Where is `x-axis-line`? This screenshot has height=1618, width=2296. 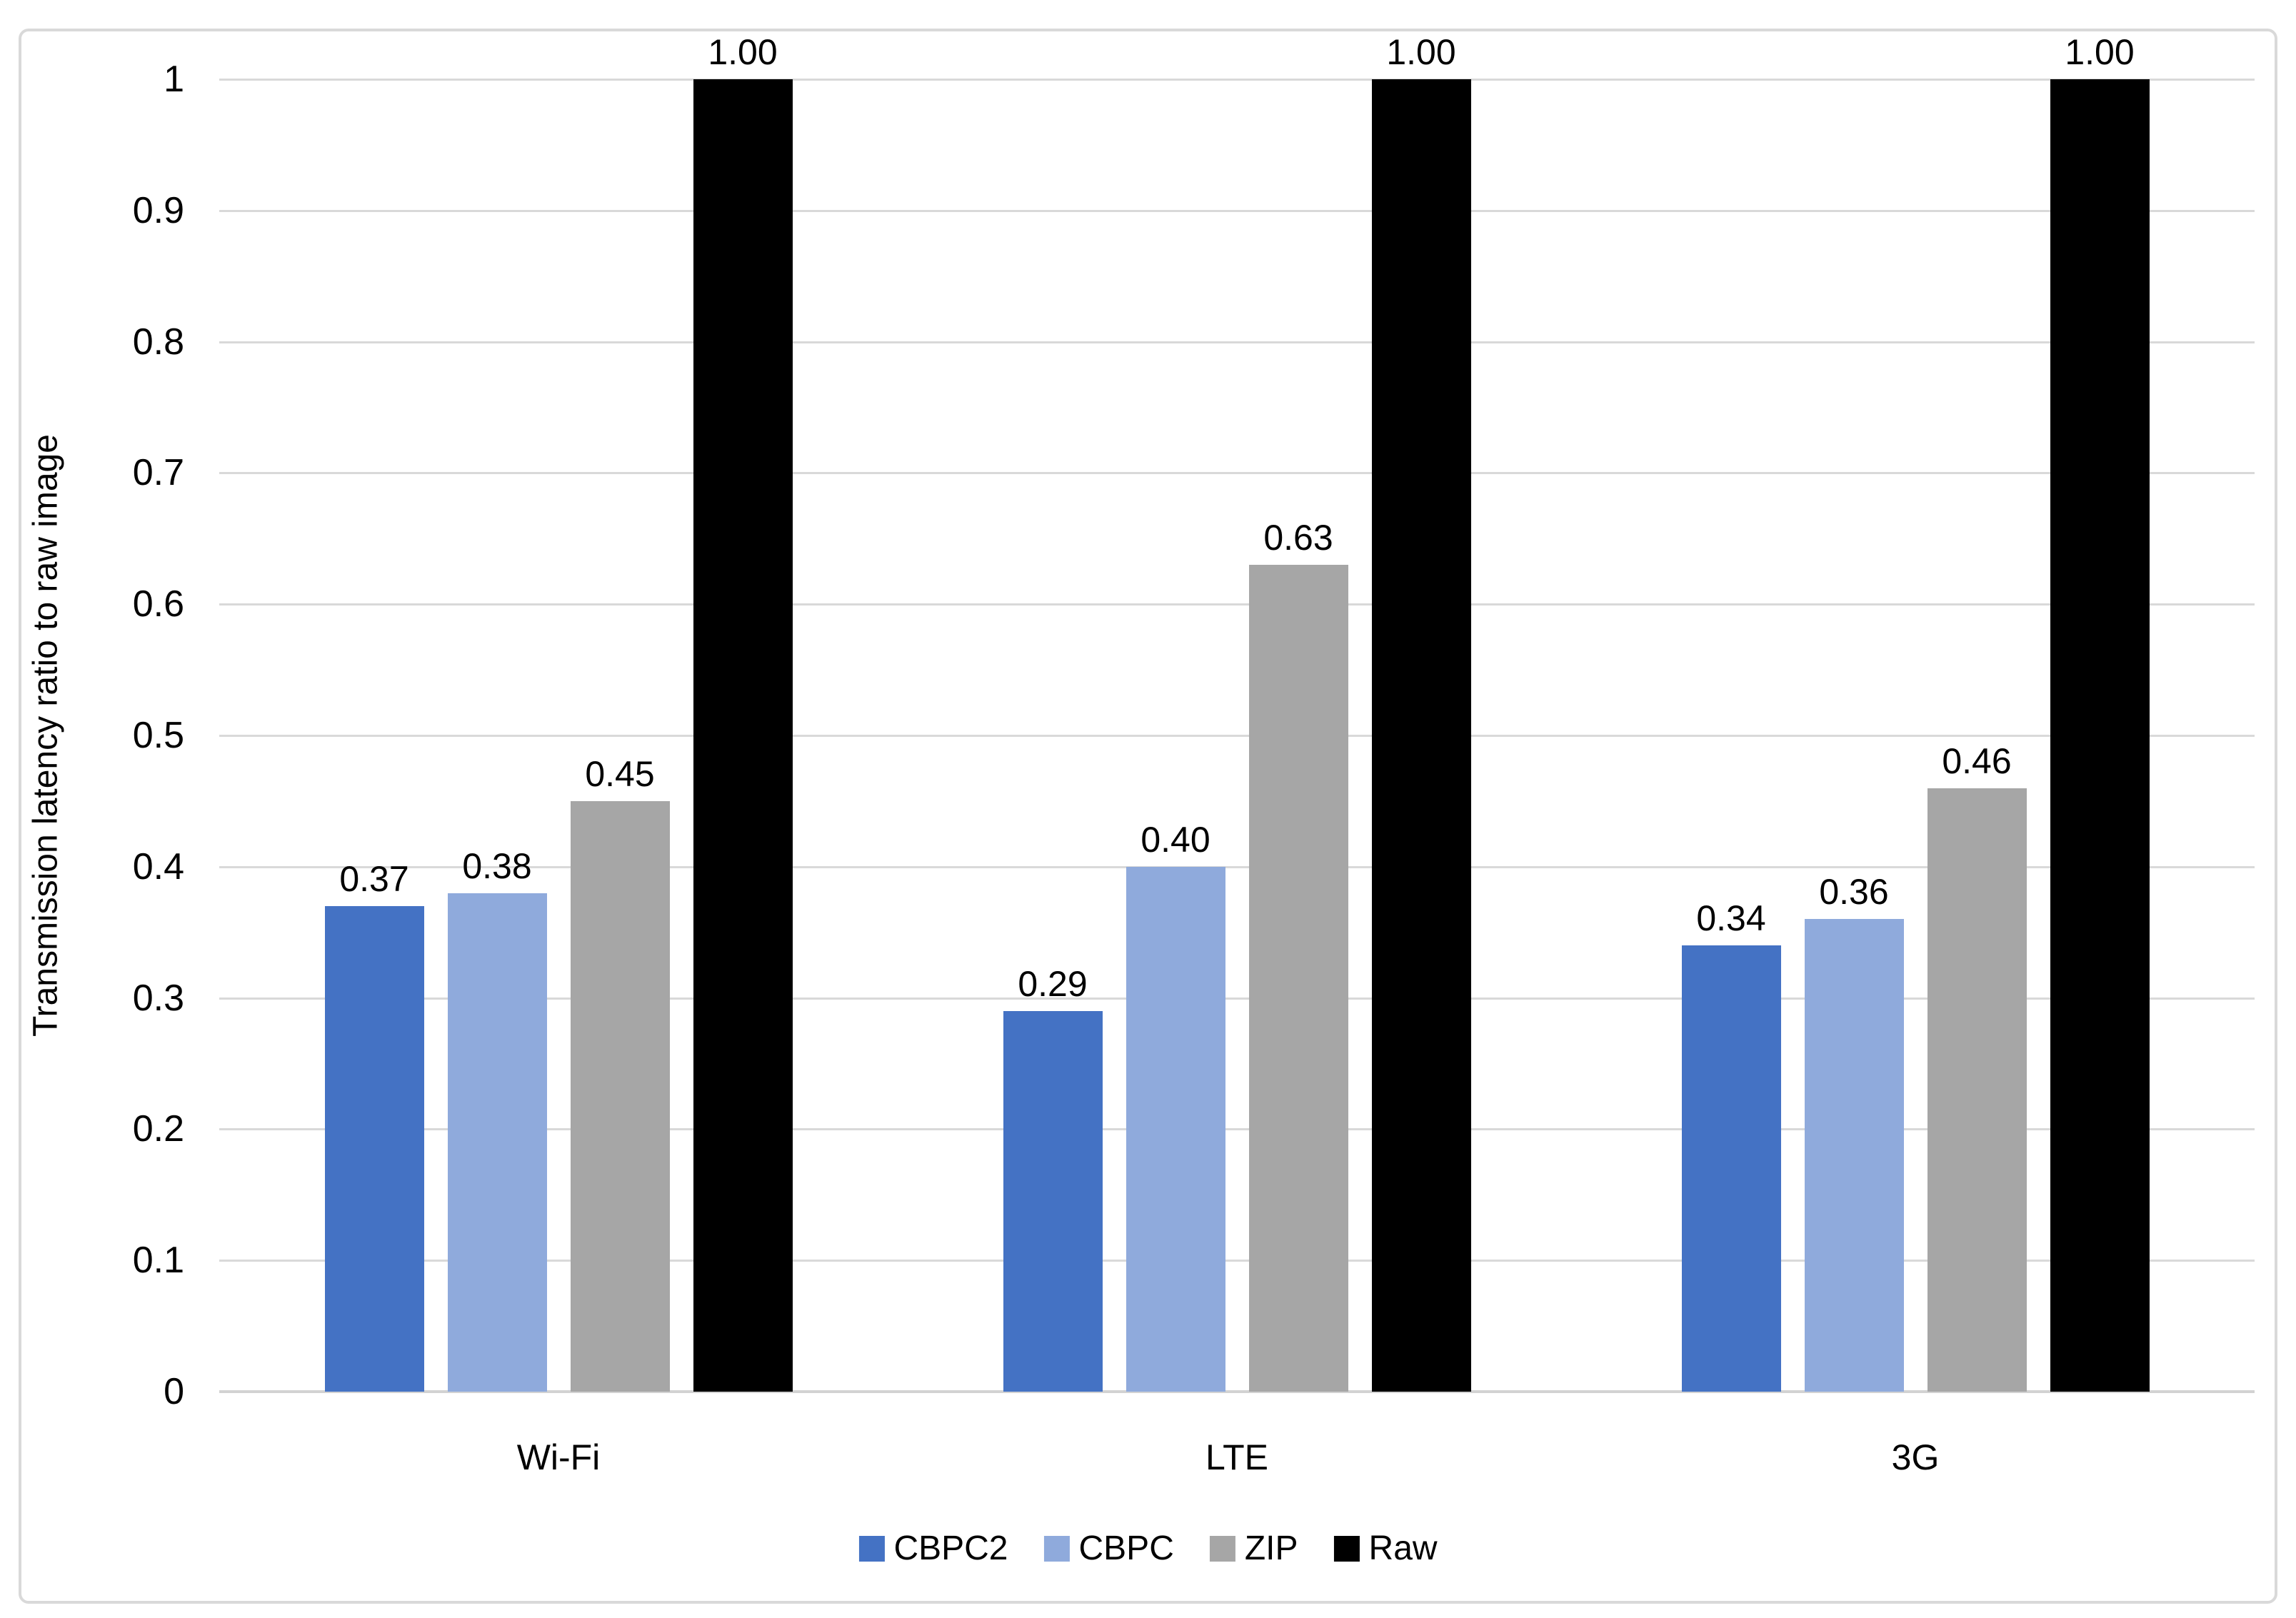 x-axis-line is located at coordinates (1237, 1391).